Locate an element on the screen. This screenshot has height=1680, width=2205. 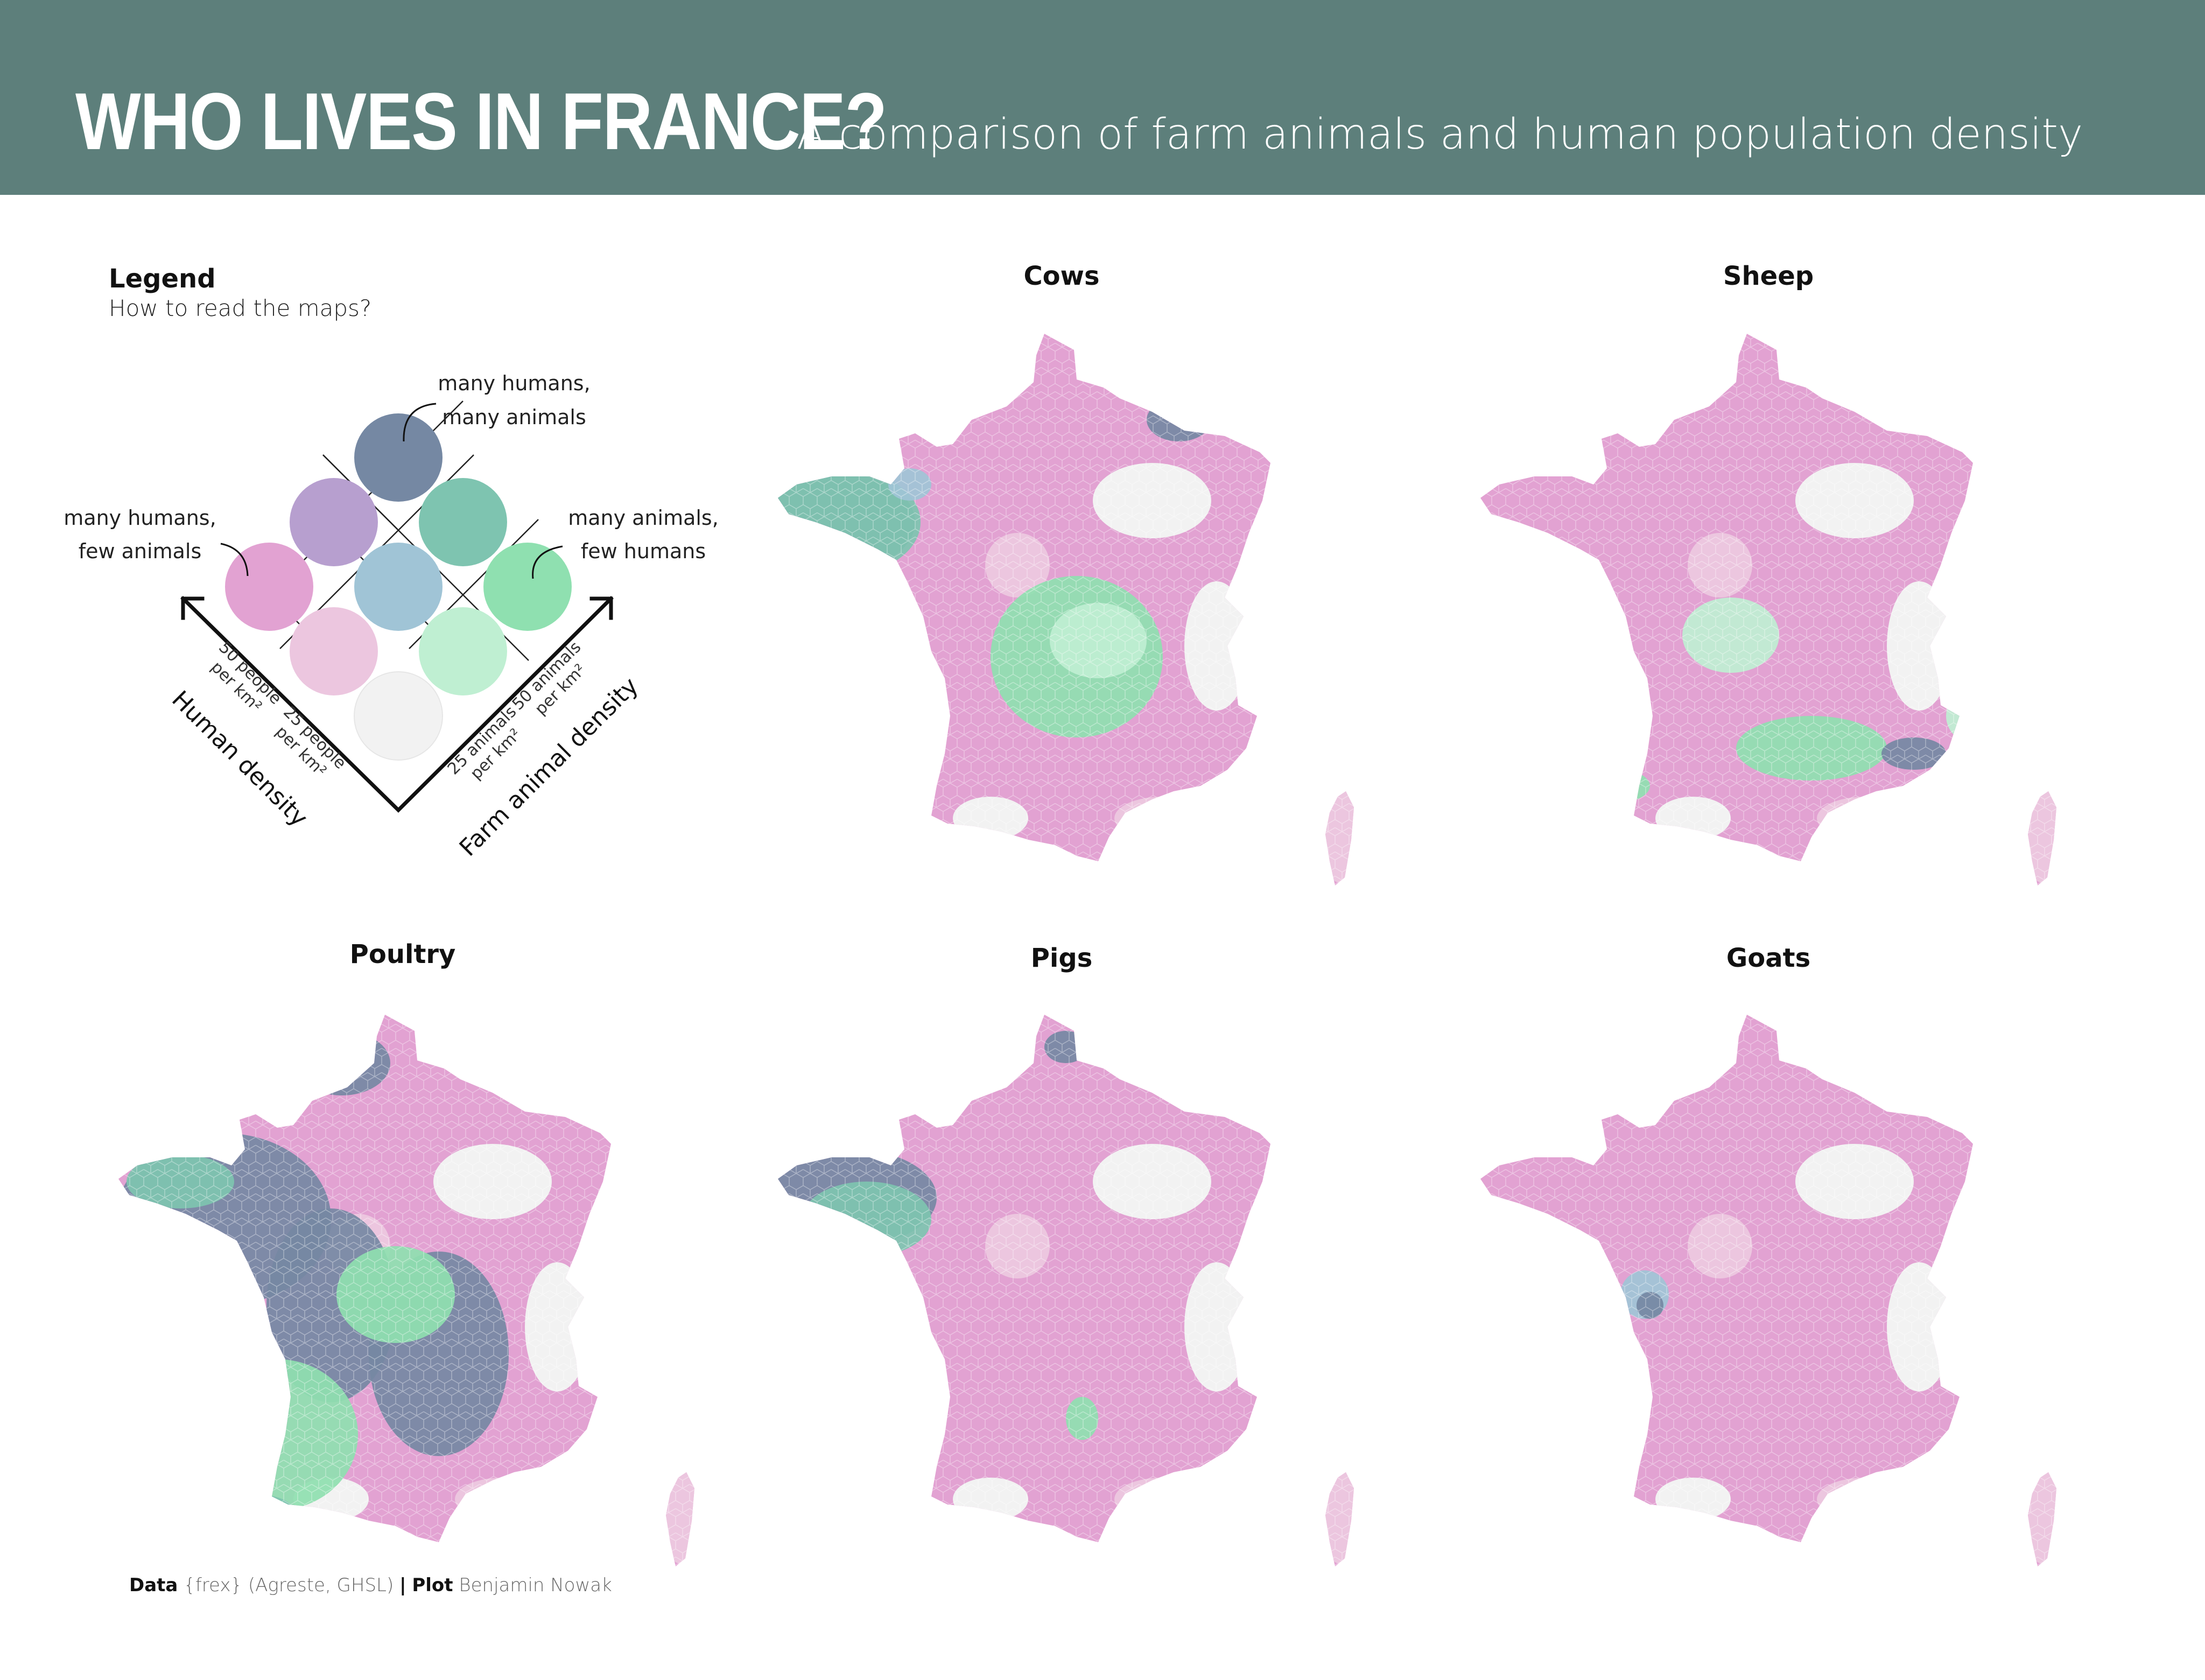
annotation-right-line1: many animals, is located at coordinates (643, 518).